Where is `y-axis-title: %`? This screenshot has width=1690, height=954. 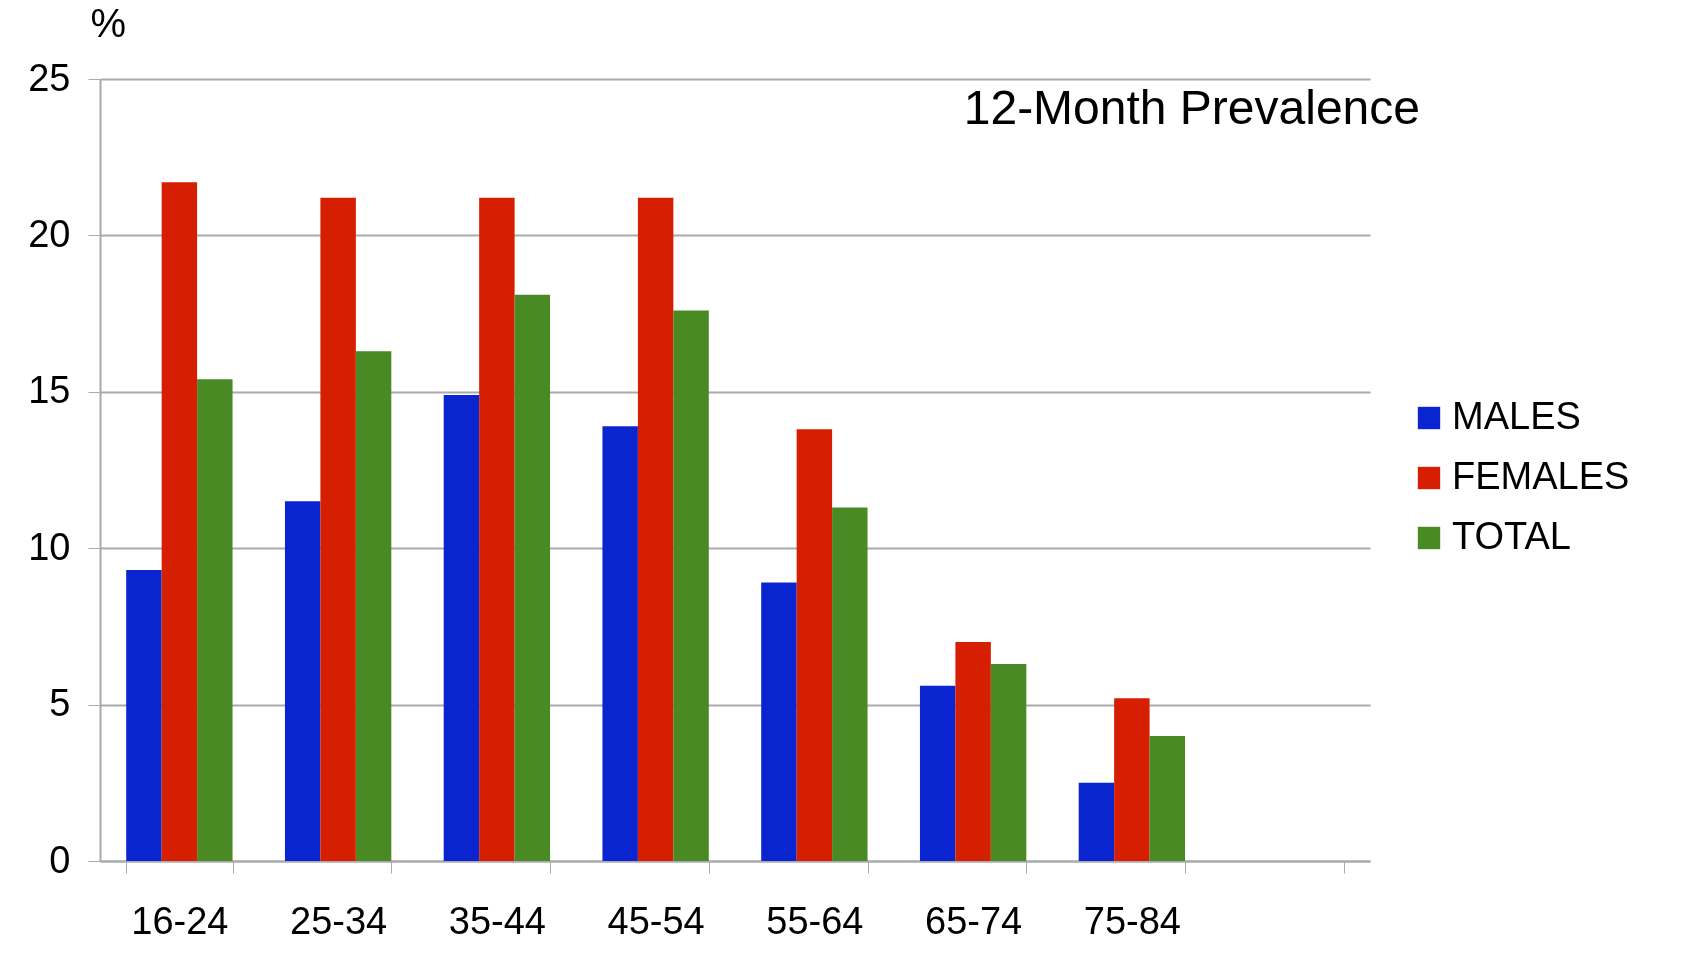
y-axis-title: % is located at coordinates (108, 22).